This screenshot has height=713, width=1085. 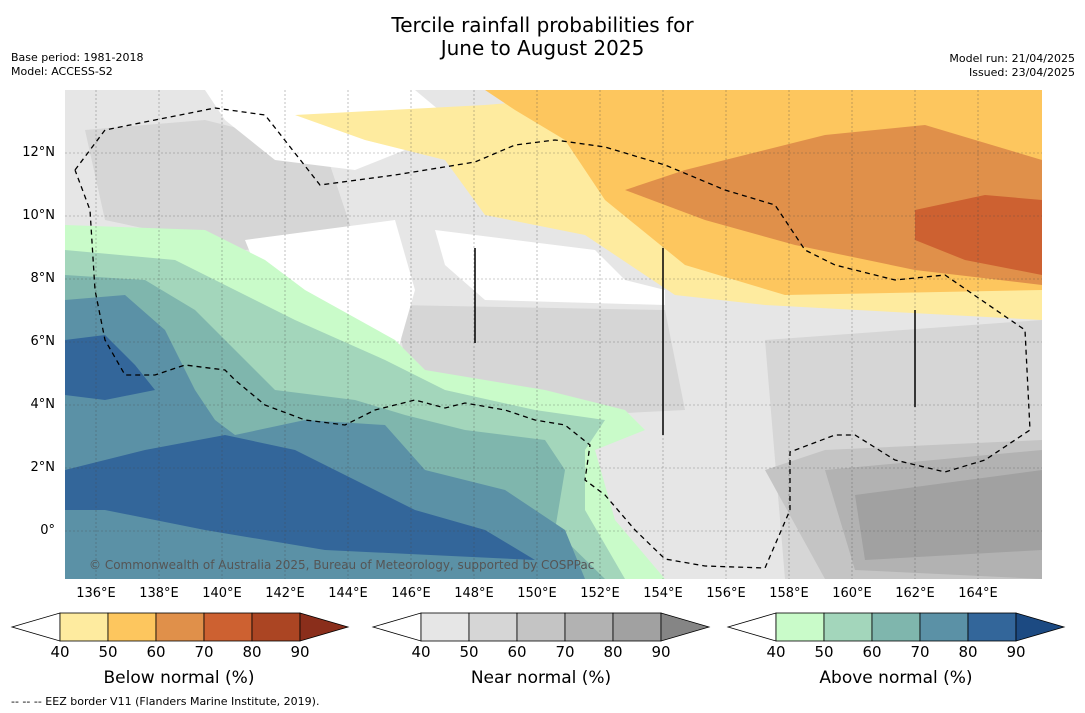 What do you see at coordinates (38, 152) in the screenshot?
I see `lat-label: 12°N` at bounding box center [38, 152].